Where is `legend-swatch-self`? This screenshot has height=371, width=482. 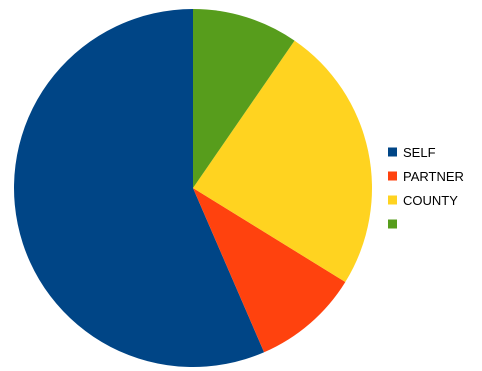
legend-swatch-self is located at coordinates (392, 152).